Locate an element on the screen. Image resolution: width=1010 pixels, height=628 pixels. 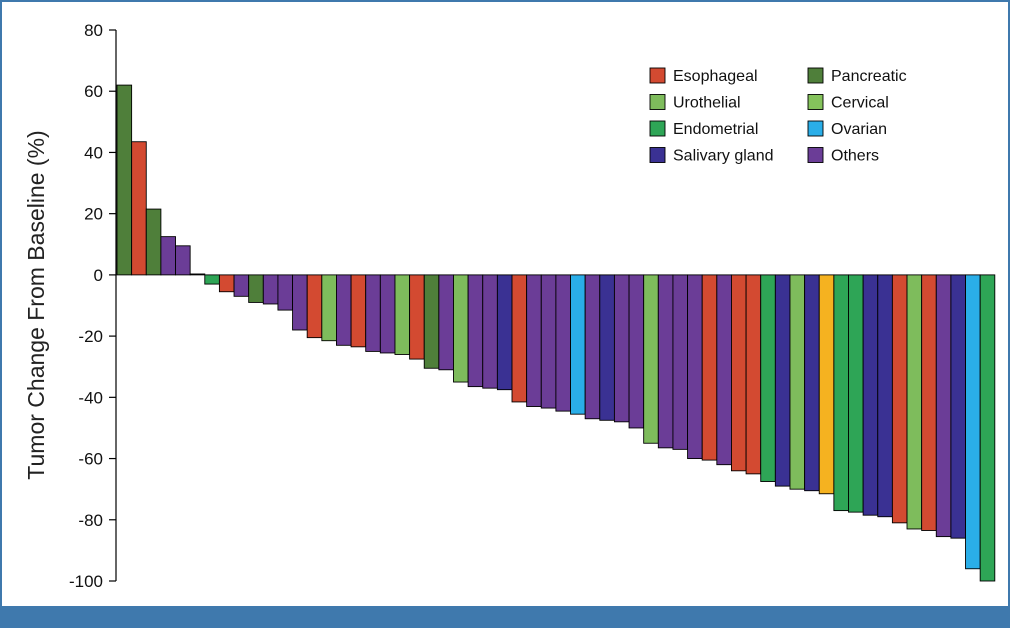
y-tick-label: -40 is located at coordinates (90, 397).